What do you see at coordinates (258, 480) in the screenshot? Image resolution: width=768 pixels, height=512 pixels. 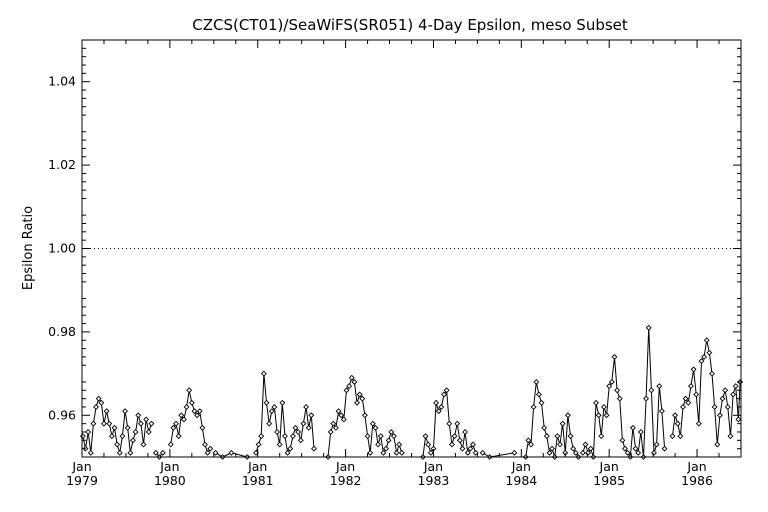 I see `x-tick-year-label: 1981` at bounding box center [258, 480].